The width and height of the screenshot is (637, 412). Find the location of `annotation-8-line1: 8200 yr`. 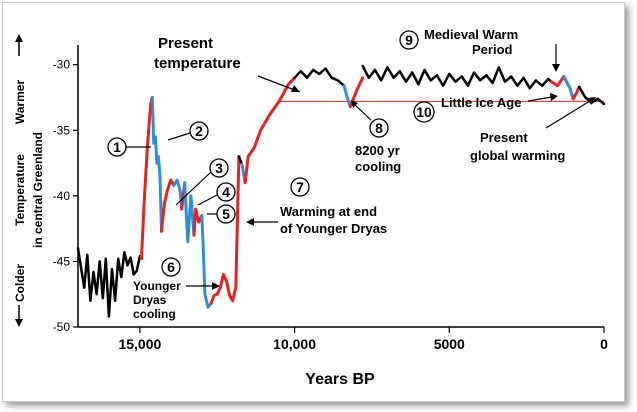

annotation-8-line1: 8200 yr is located at coordinates (377, 150).